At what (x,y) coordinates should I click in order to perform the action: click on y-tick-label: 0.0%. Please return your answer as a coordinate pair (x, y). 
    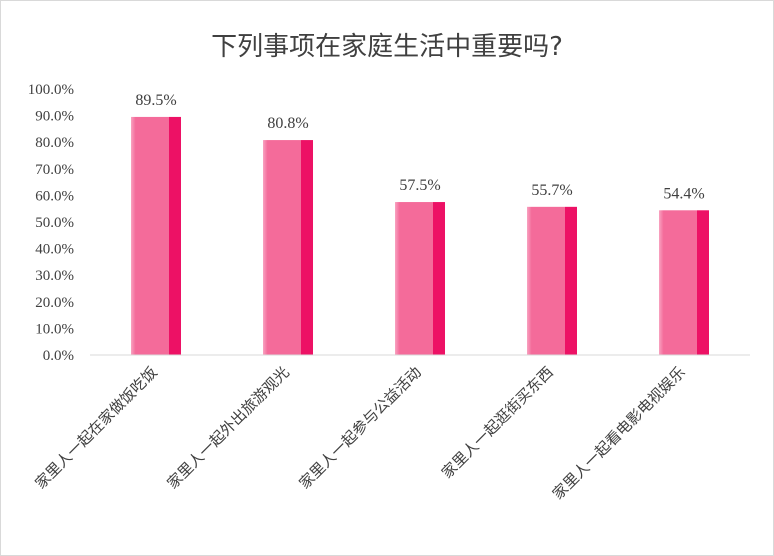
    Looking at the image, I should click on (58, 356).